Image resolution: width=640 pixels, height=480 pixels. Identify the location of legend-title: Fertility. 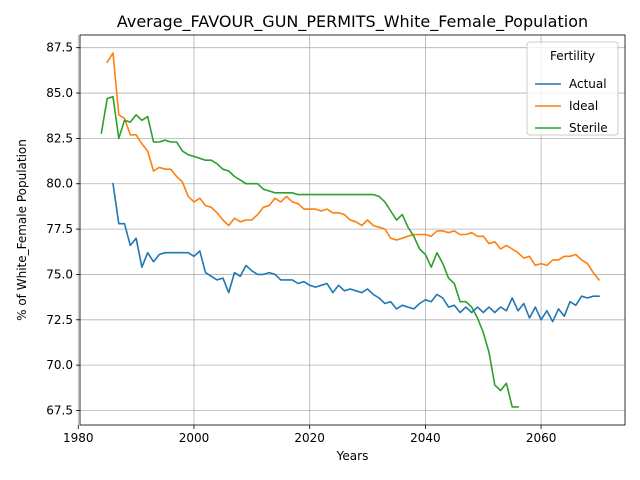
(572, 56).